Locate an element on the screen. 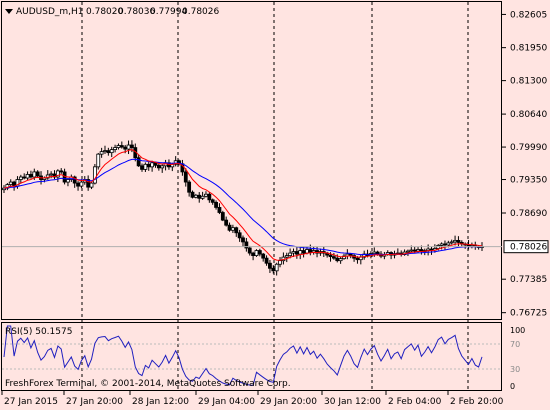  chart-menu-arrow-icon is located at coordinates (9, 11).